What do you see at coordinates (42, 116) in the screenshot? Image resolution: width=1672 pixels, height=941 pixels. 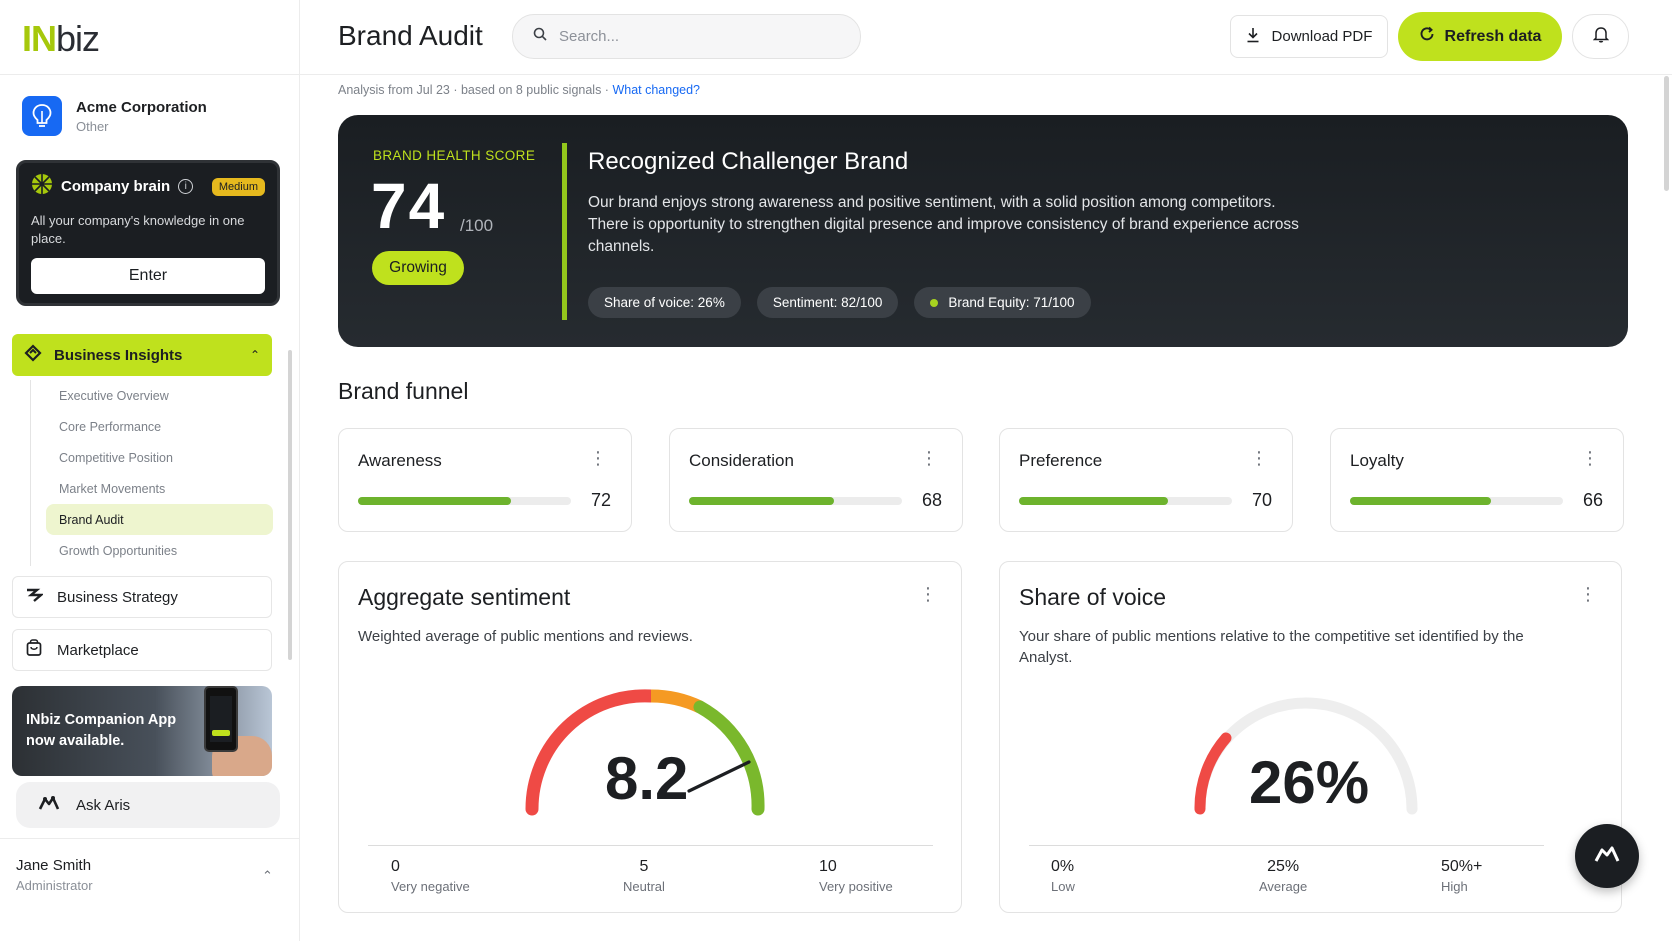 I see `lightbulb-icon` at bounding box center [42, 116].